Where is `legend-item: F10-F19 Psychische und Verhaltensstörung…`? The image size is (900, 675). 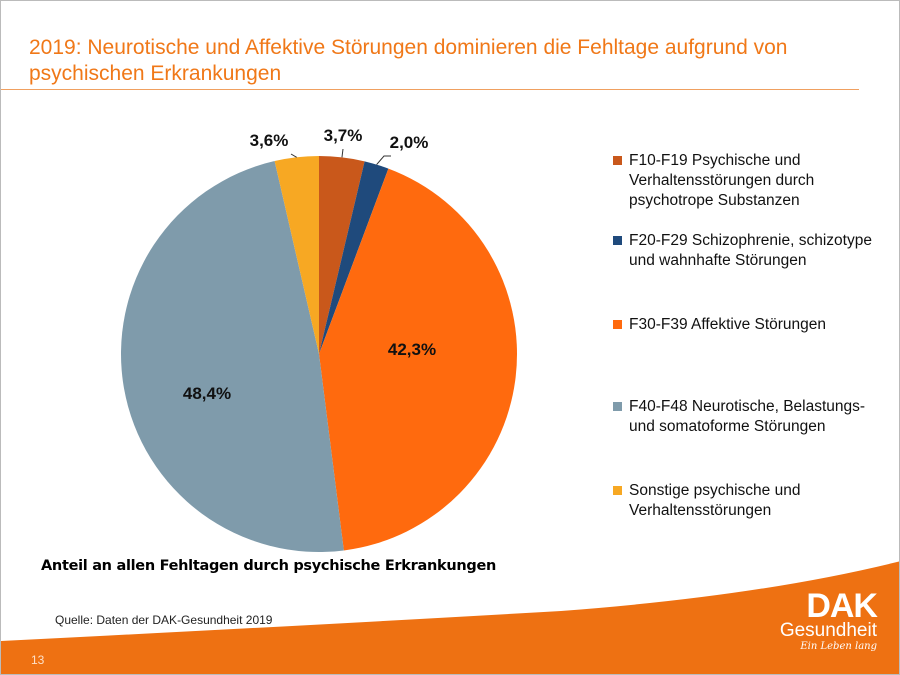
legend-item: F10-F19 Psychische und Verhaltensstörung… is located at coordinates (746, 181).